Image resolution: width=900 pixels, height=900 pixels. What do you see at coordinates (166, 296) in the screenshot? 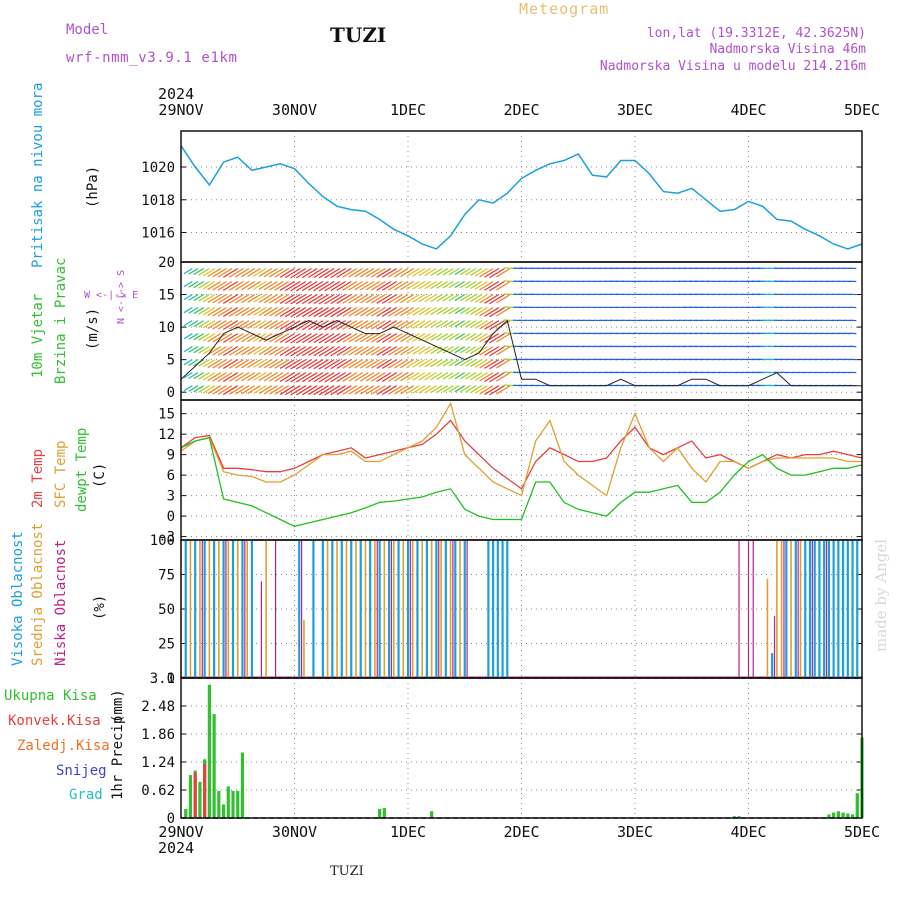
I see `y-tick-label: 15` at bounding box center [166, 296].